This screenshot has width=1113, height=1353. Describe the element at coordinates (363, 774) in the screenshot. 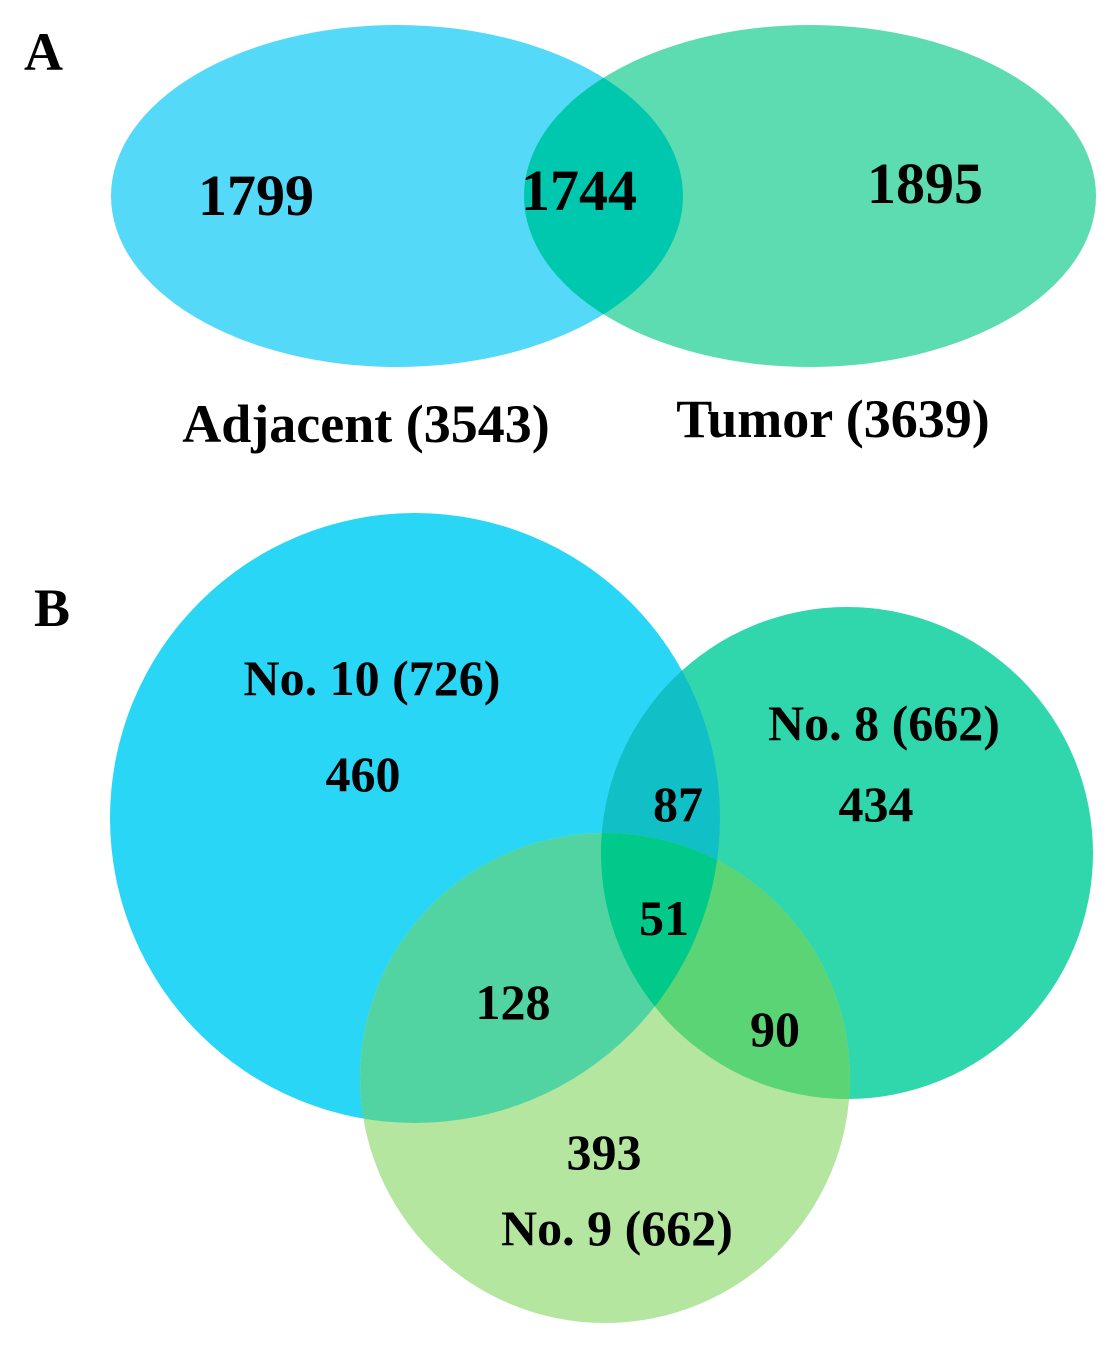

I see `count-no10-only: 460` at that location.